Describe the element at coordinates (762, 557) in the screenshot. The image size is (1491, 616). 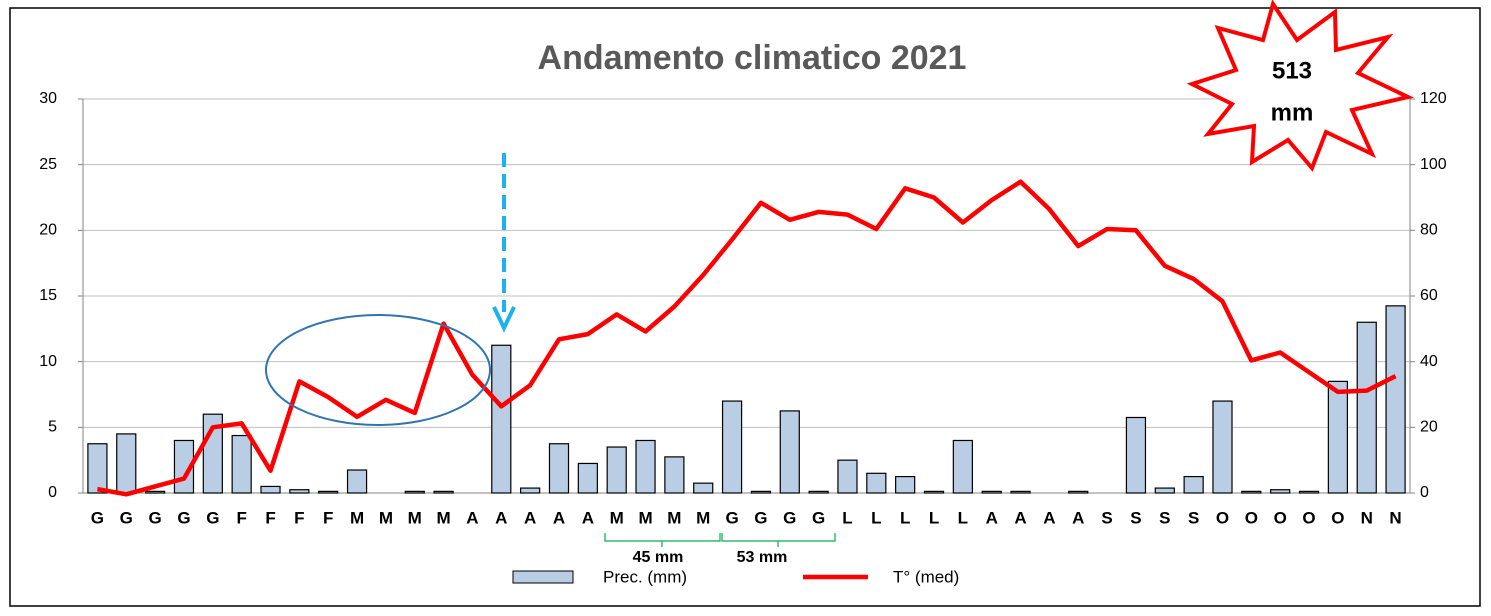
I see `june-label: 53 mm` at that location.